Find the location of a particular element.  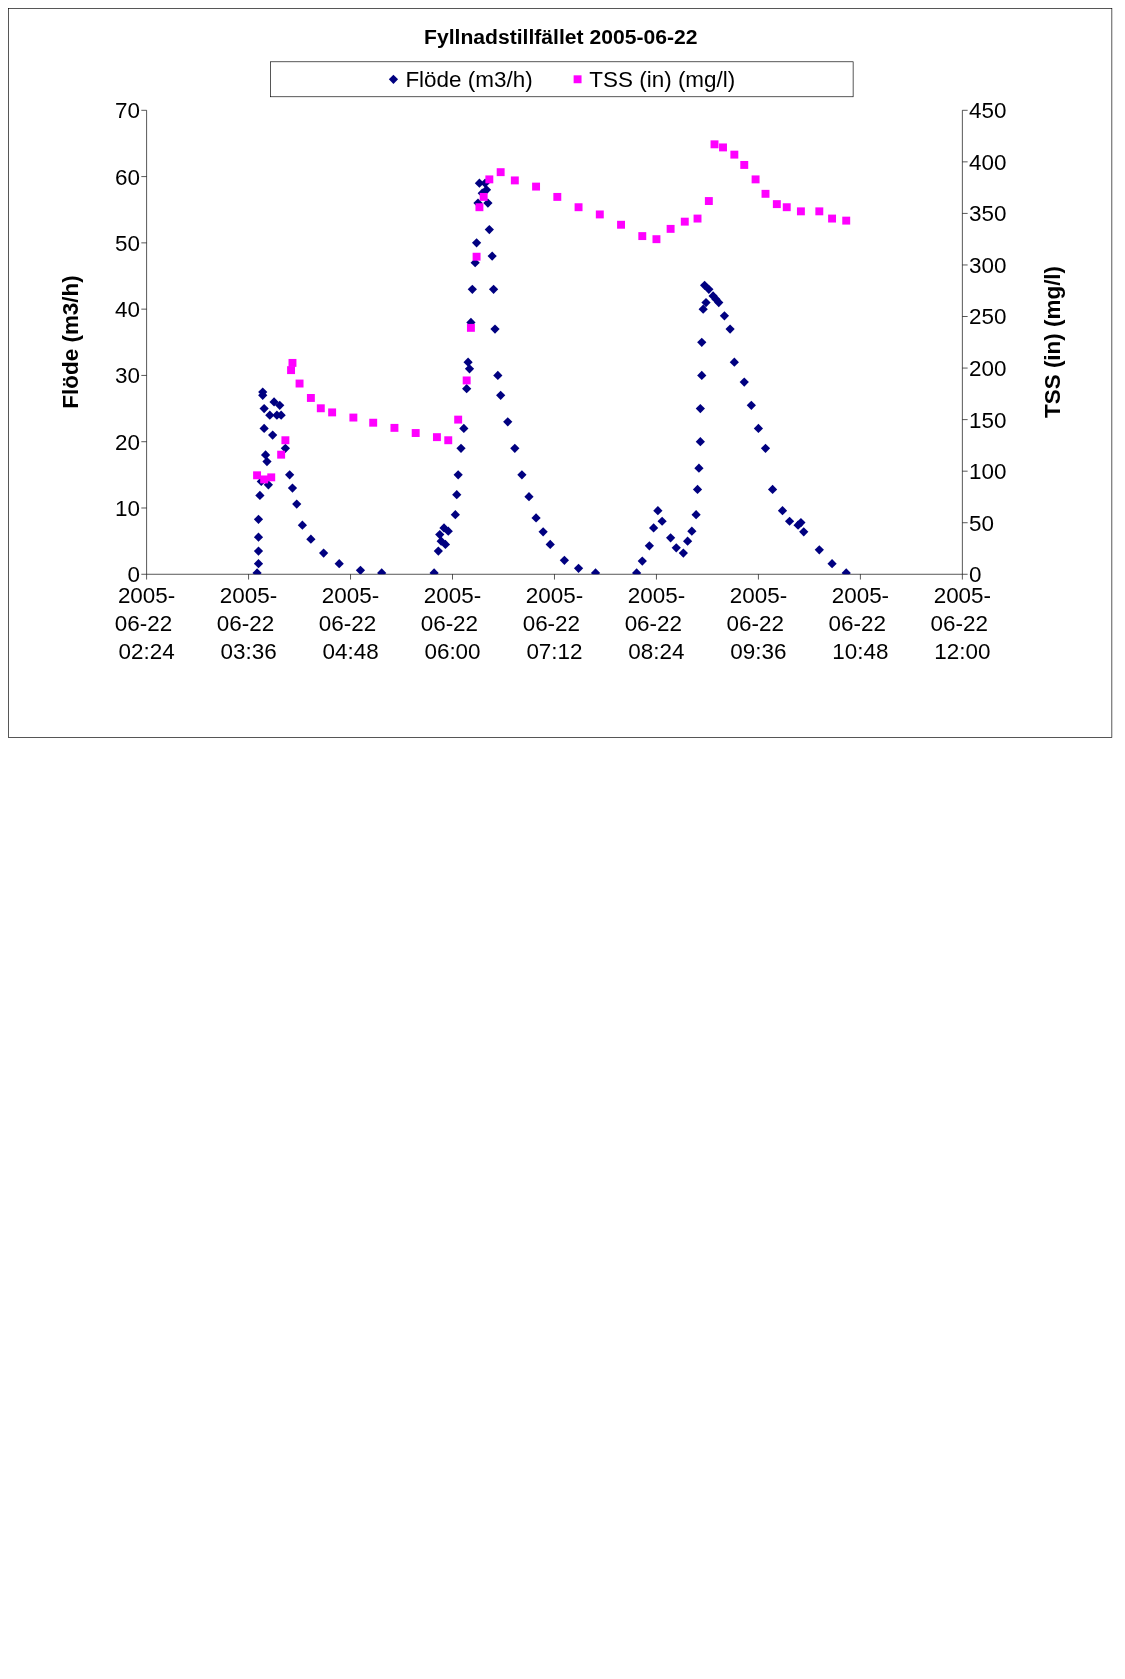

legend-label: Flöde (m3/h) is located at coordinates (469, 79).